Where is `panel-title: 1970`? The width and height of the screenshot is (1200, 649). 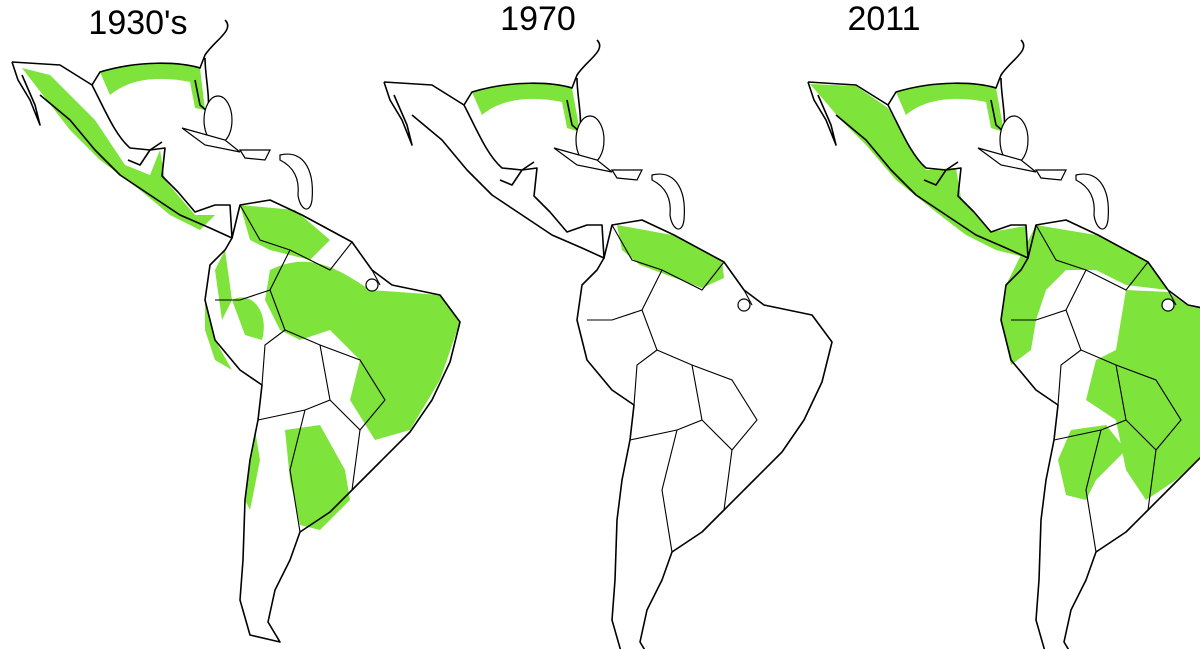
panel-title: 1970 is located at coordinates (538, 19).